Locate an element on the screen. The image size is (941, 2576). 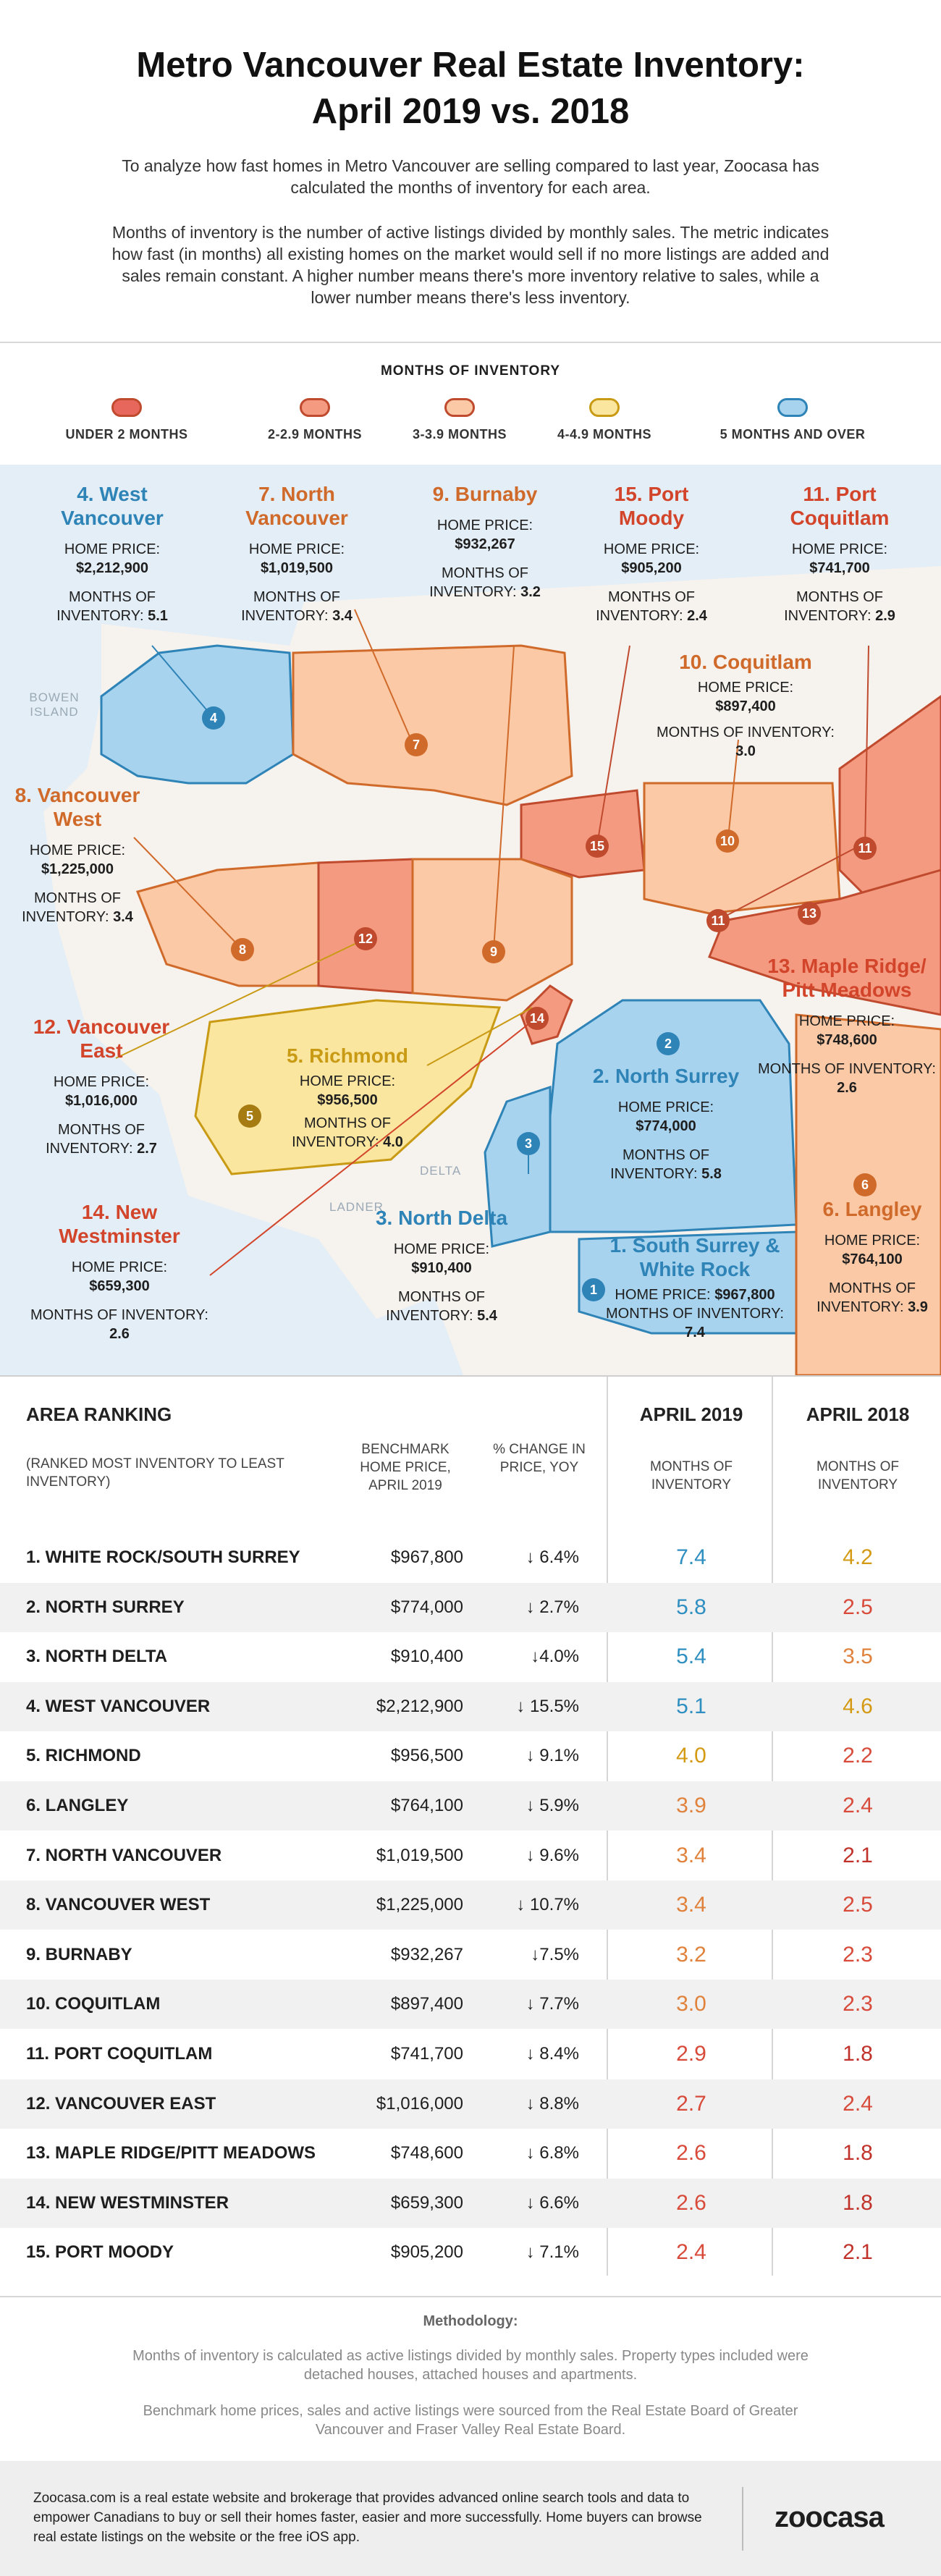
region-west-vancouver is located at coordinates (197, 714).